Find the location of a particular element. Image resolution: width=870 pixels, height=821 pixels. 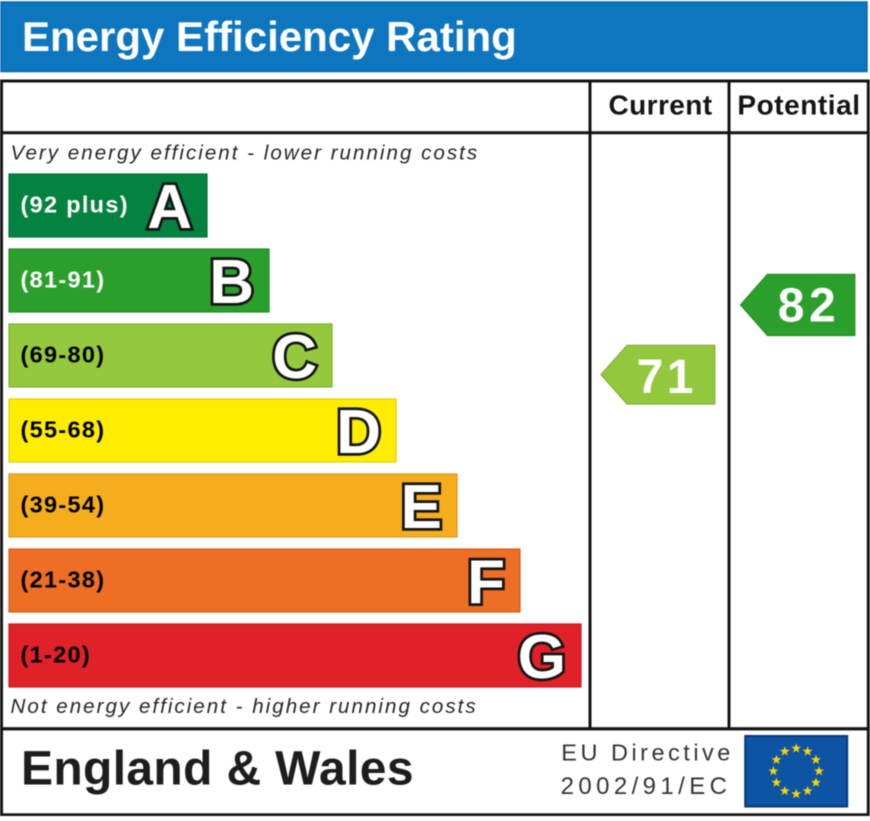

svg-text: 82 is located at coordinates (809, 306).